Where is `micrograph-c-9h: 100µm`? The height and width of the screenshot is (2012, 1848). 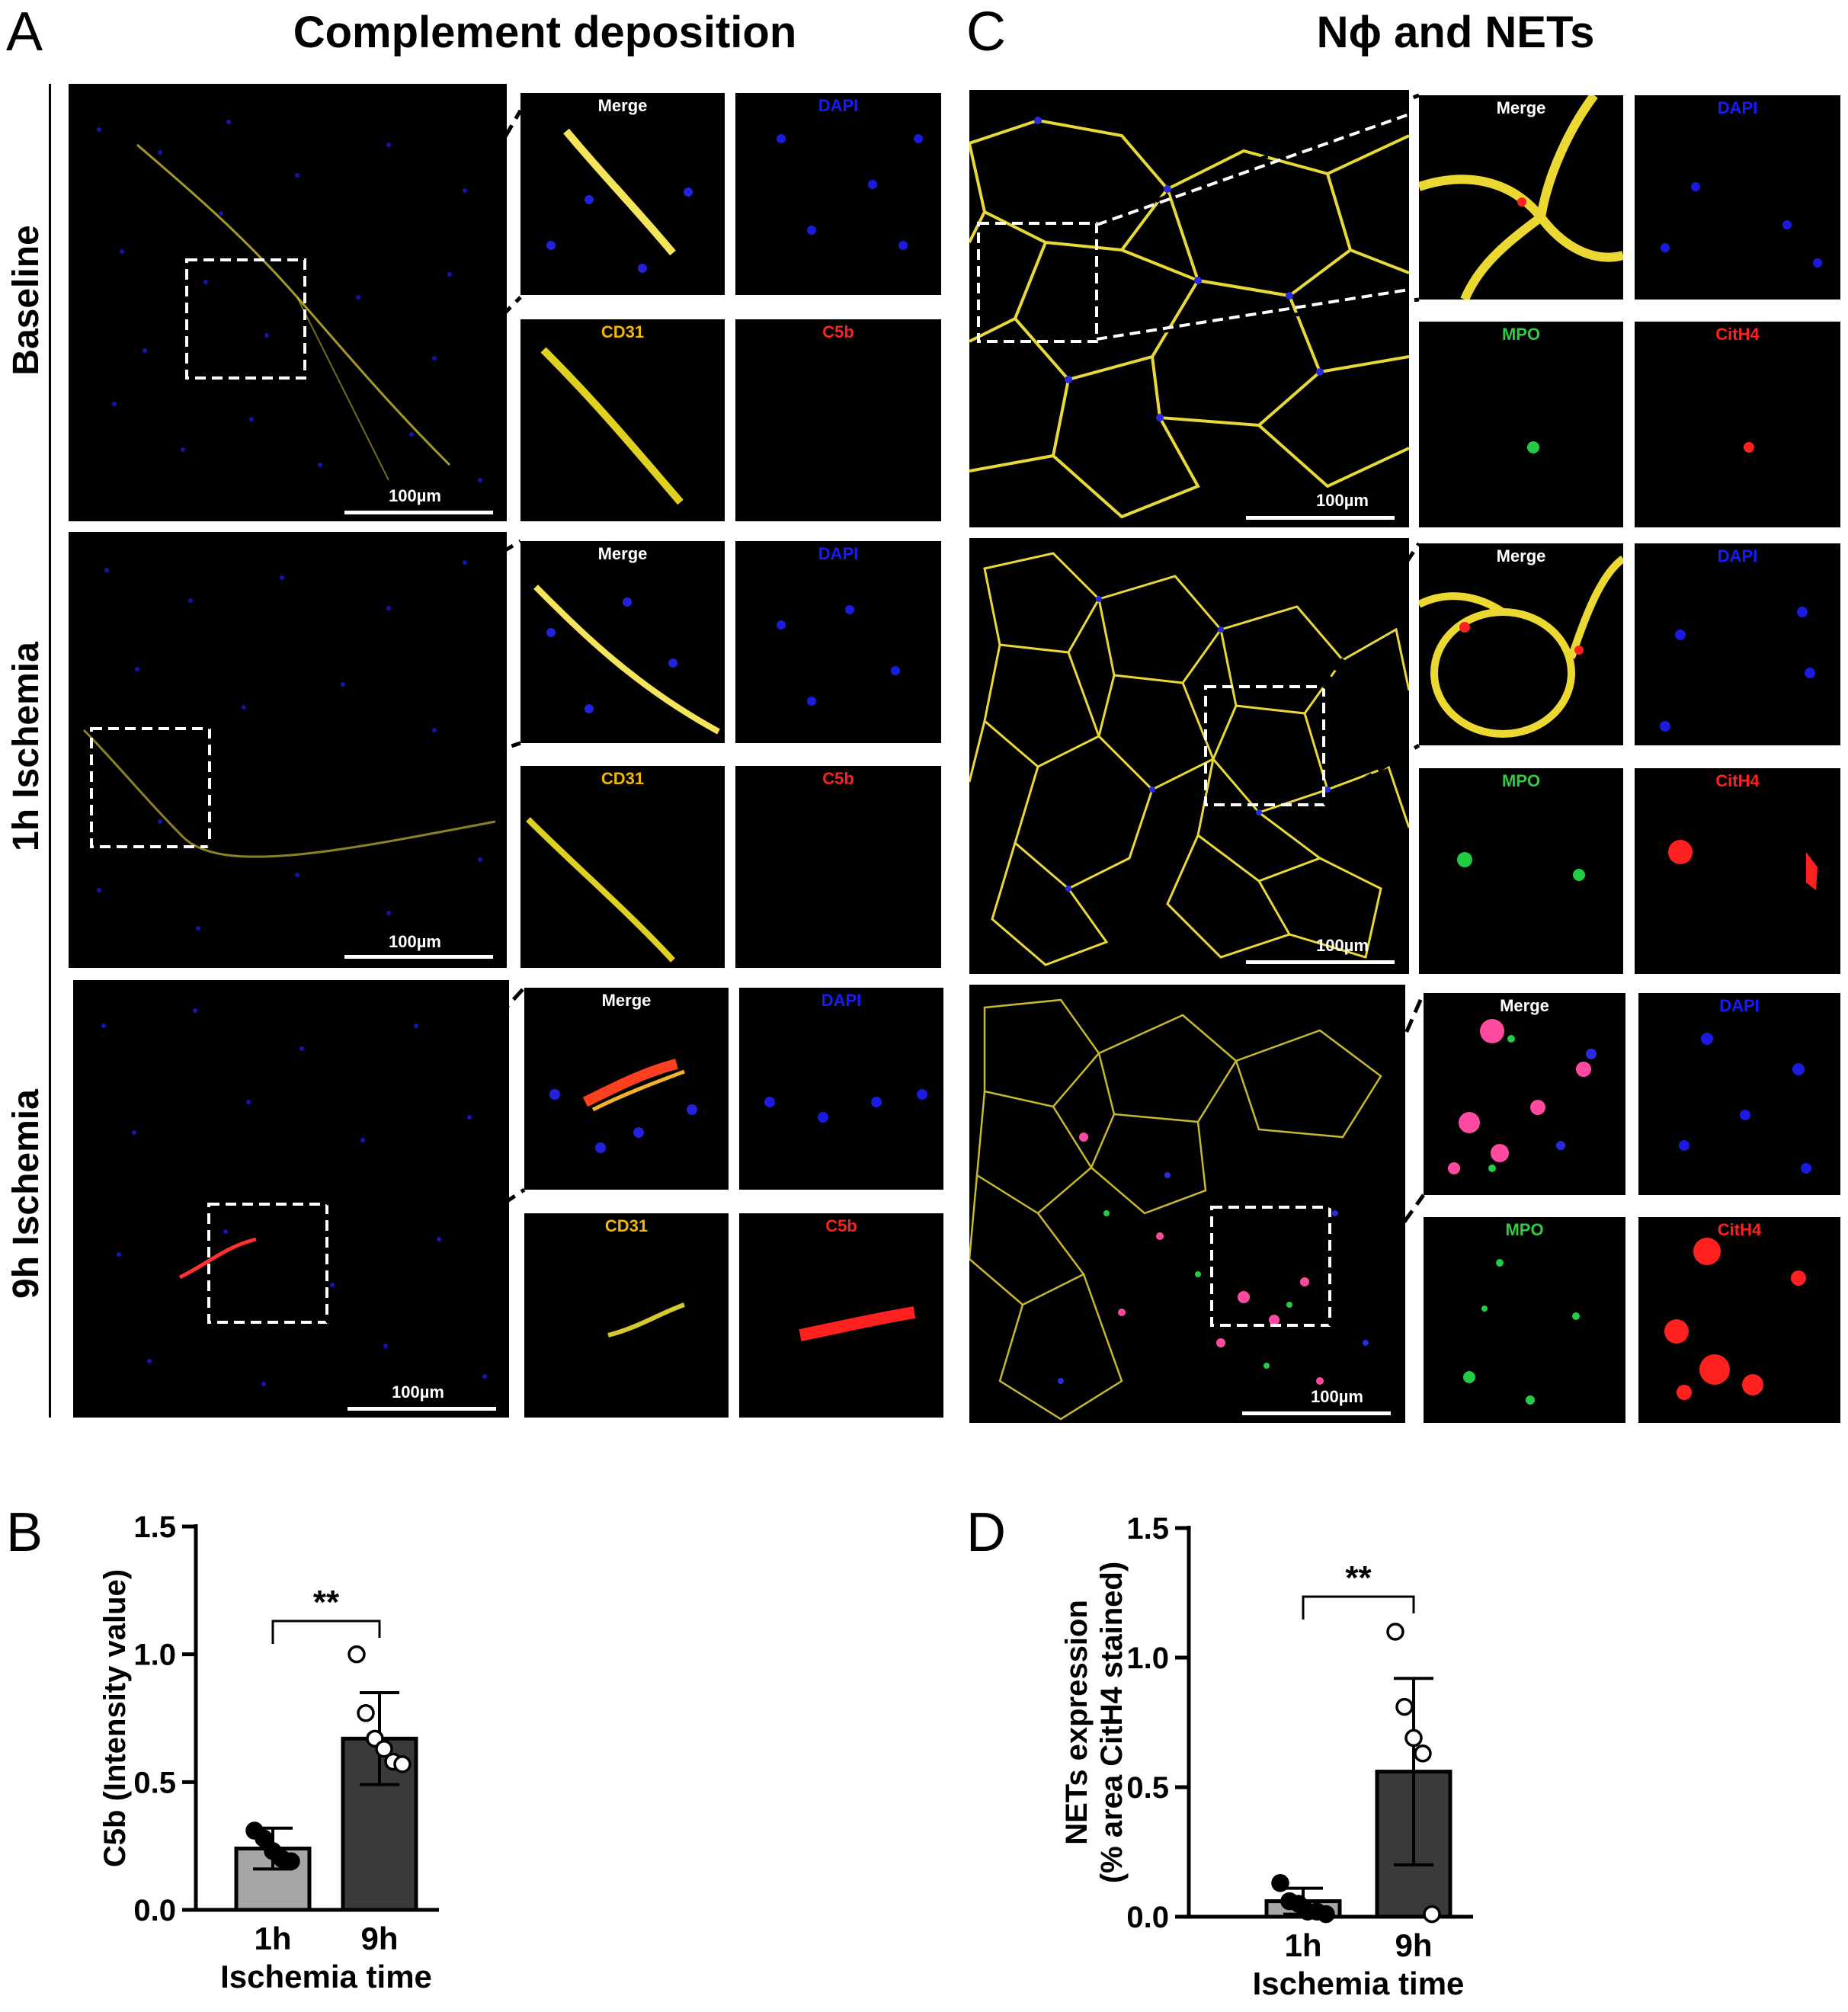
micrograph-c-9h: 100µm is located at coordinates (1187, 1204).